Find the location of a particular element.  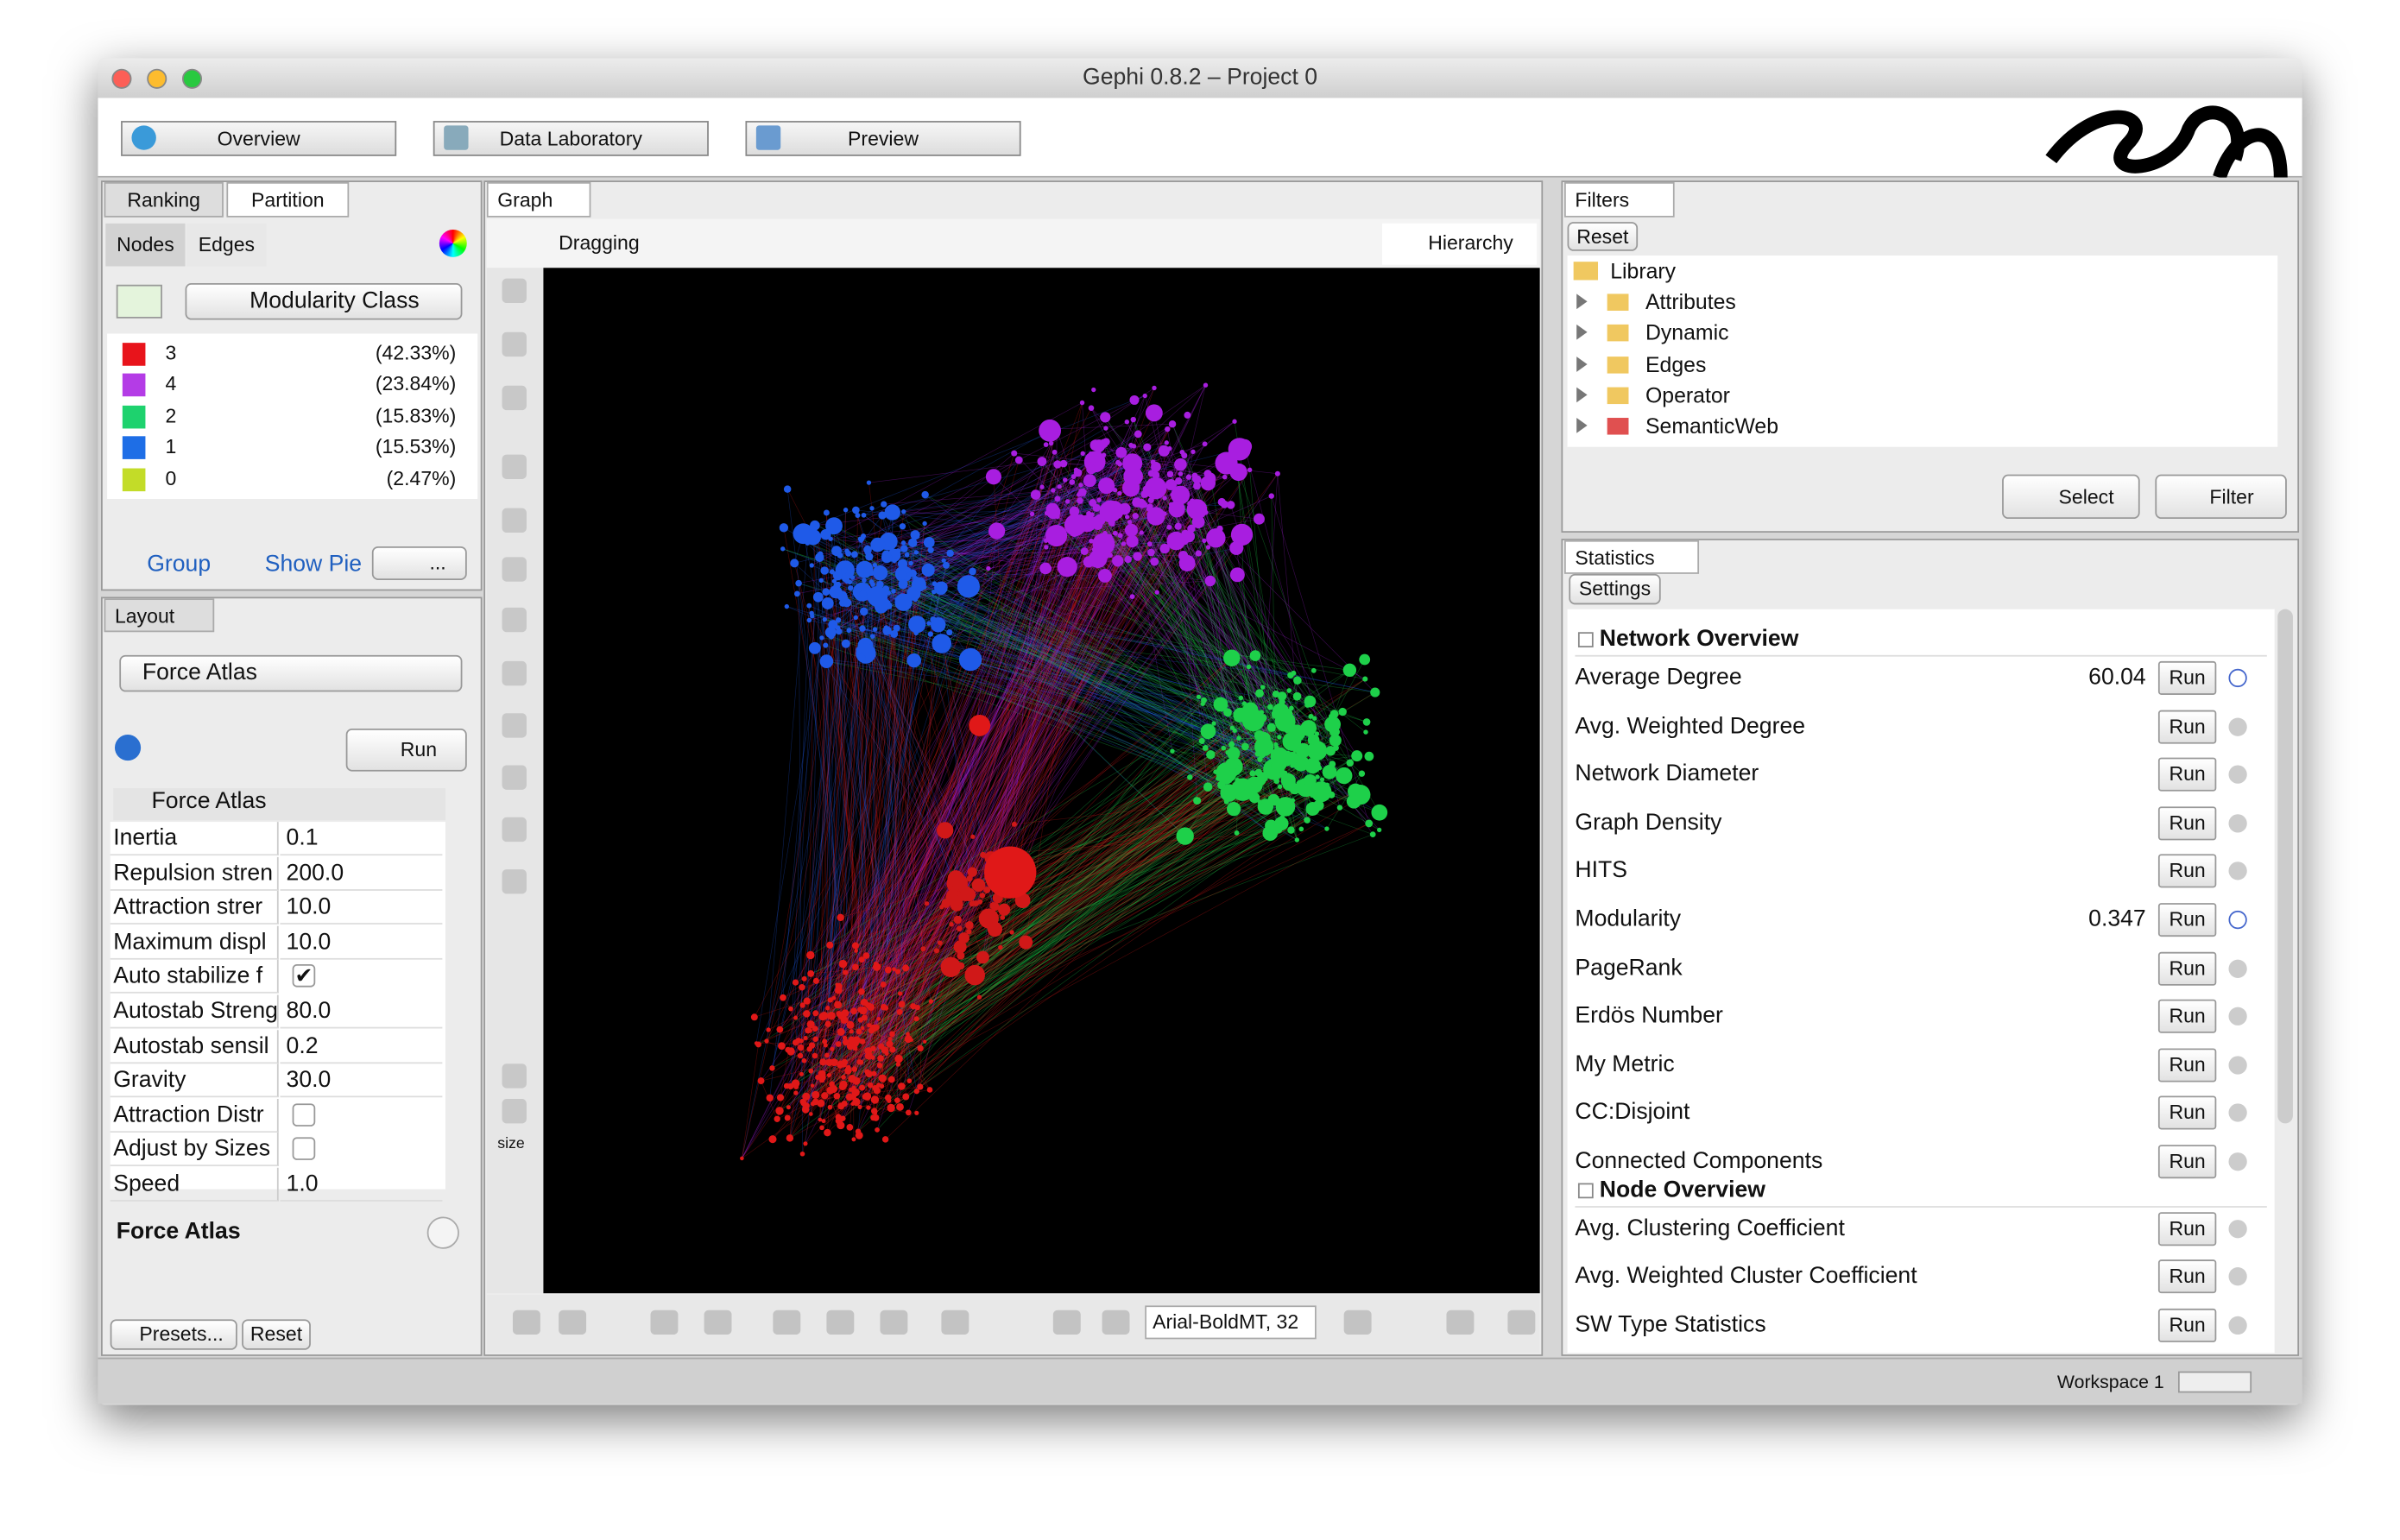

toolbar-icon is located at coordinates (894, 1322).